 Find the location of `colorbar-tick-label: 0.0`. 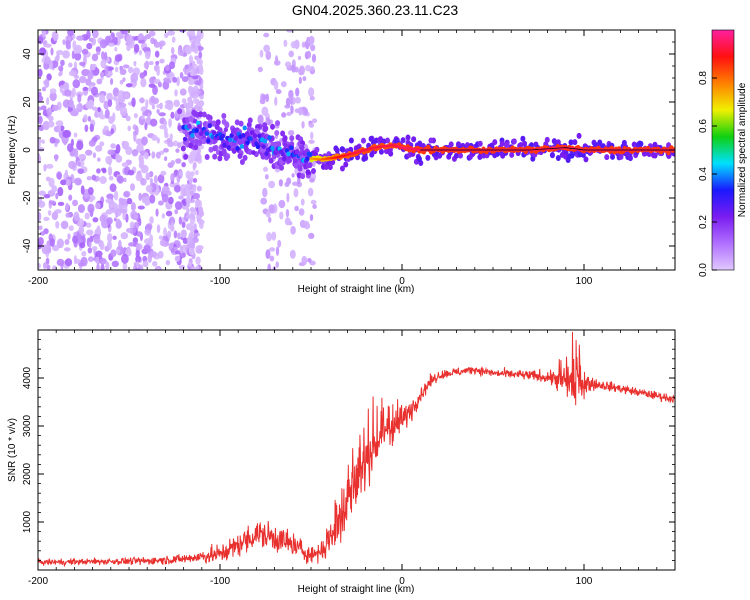

colorbar-tick-label: 0.0 is located at coordinates (703, 270).